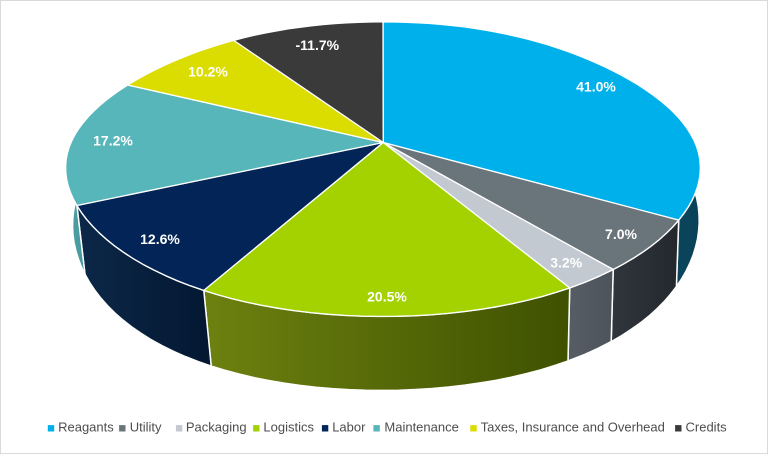  I want to click on svg-text: Packaging, so click(216, 427).